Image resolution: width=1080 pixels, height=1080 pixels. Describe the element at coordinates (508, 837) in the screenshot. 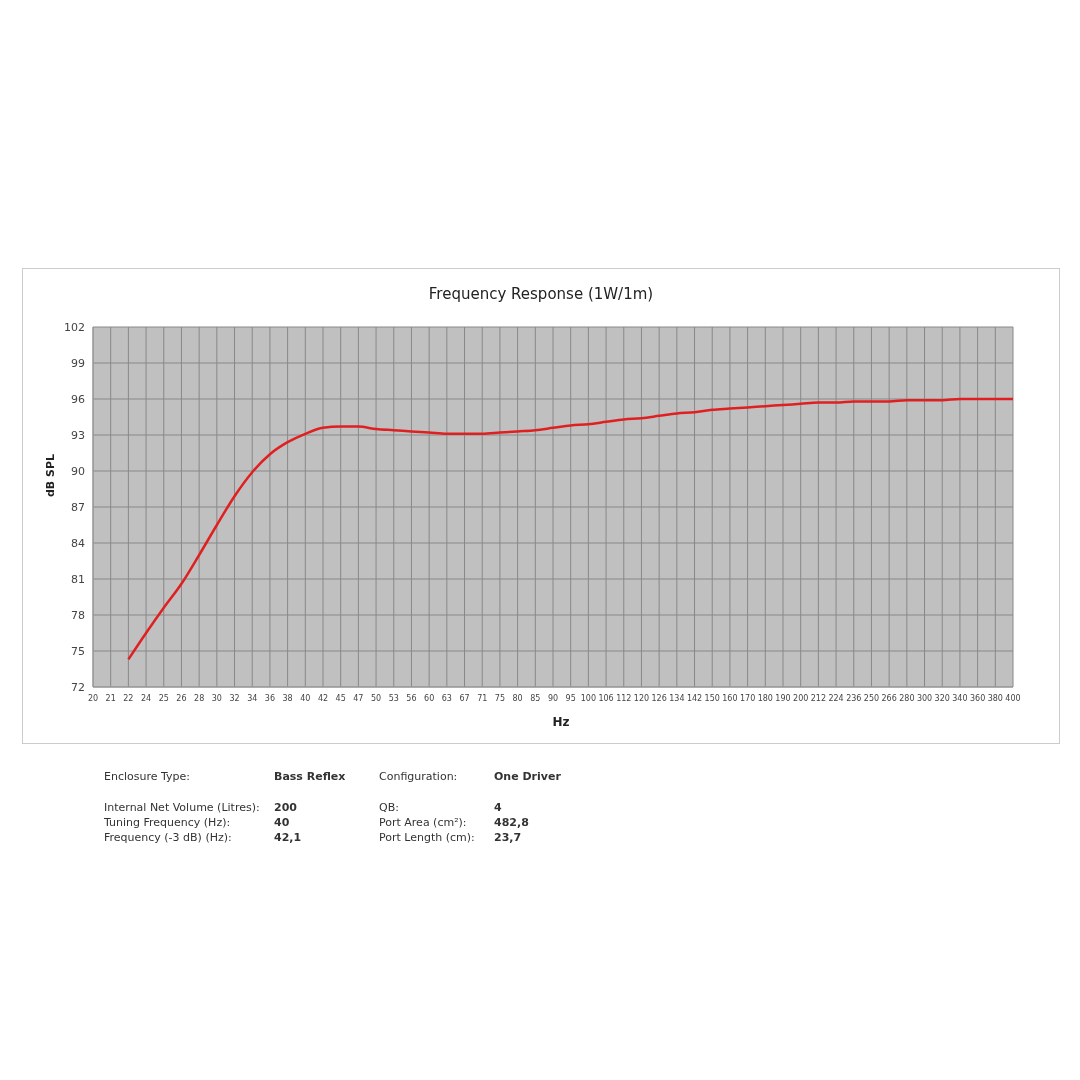

I see `text: 23,7` at that location.